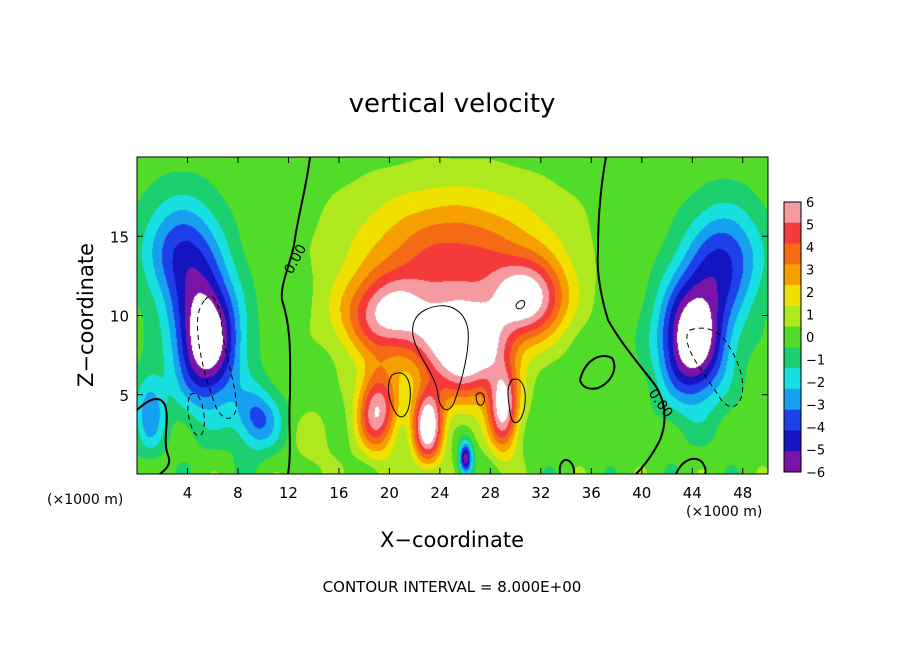  What do you see at coordinates (597, 372) in the screenshot?
I see `zero-contour-right-patch` at bounding box center [597, 372].